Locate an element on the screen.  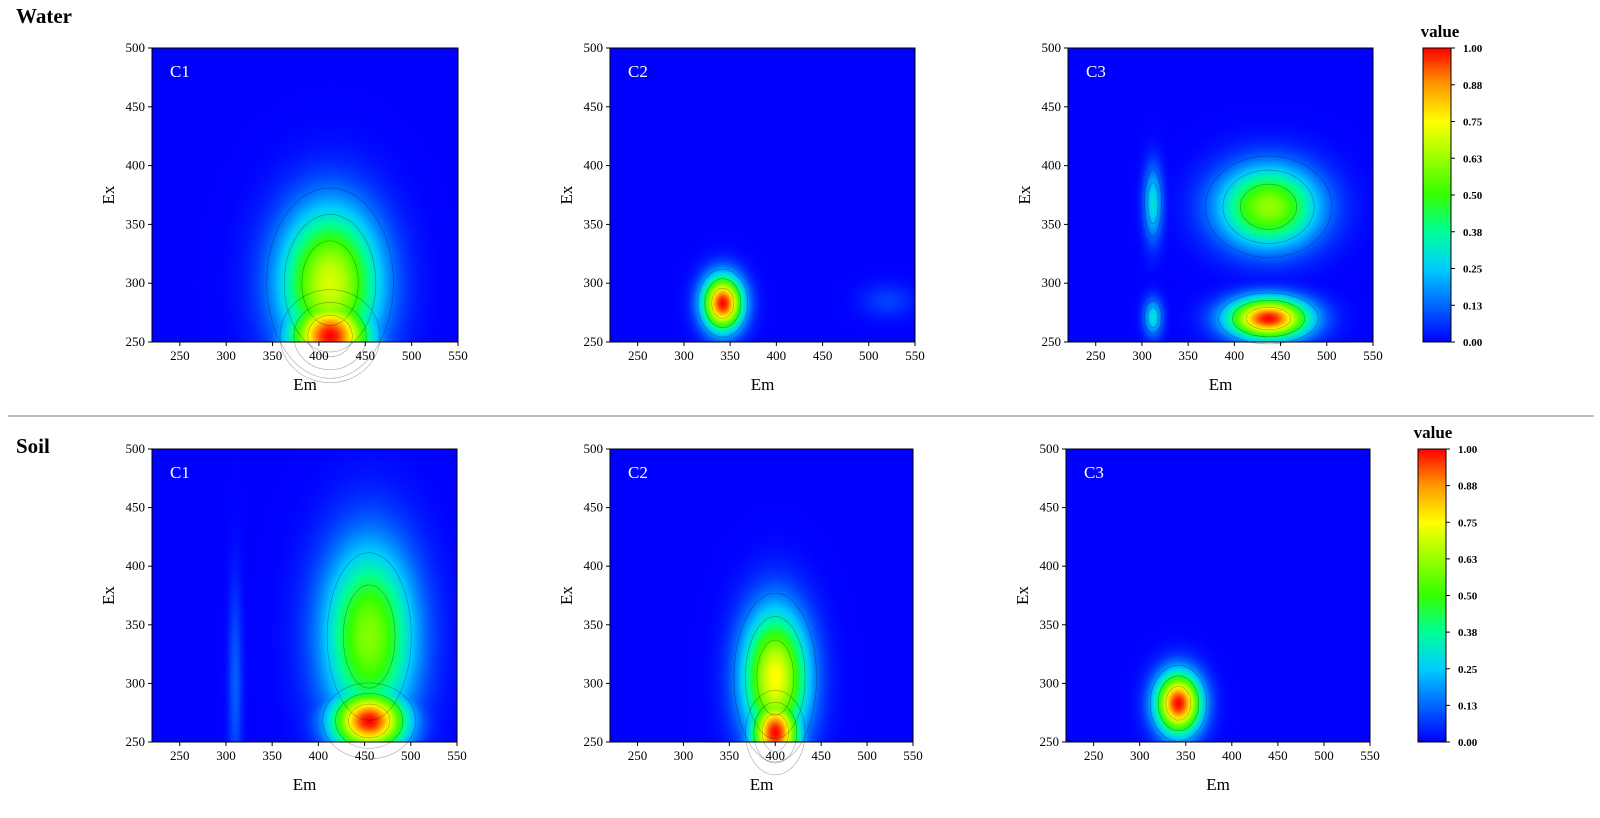
colorbar-title: value is located at coordinates (1440, 31).